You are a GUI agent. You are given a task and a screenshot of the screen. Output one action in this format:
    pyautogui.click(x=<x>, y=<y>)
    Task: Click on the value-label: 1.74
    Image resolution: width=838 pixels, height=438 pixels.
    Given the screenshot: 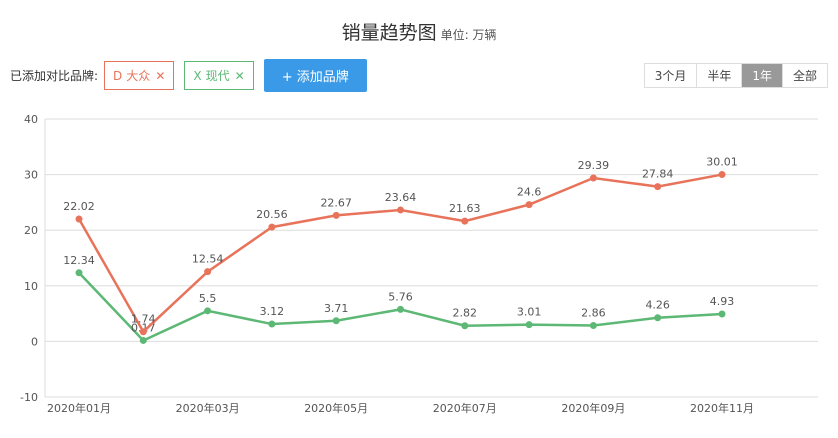 What is the action you would take?
    pyautogui.click(x=143, y=319)
    